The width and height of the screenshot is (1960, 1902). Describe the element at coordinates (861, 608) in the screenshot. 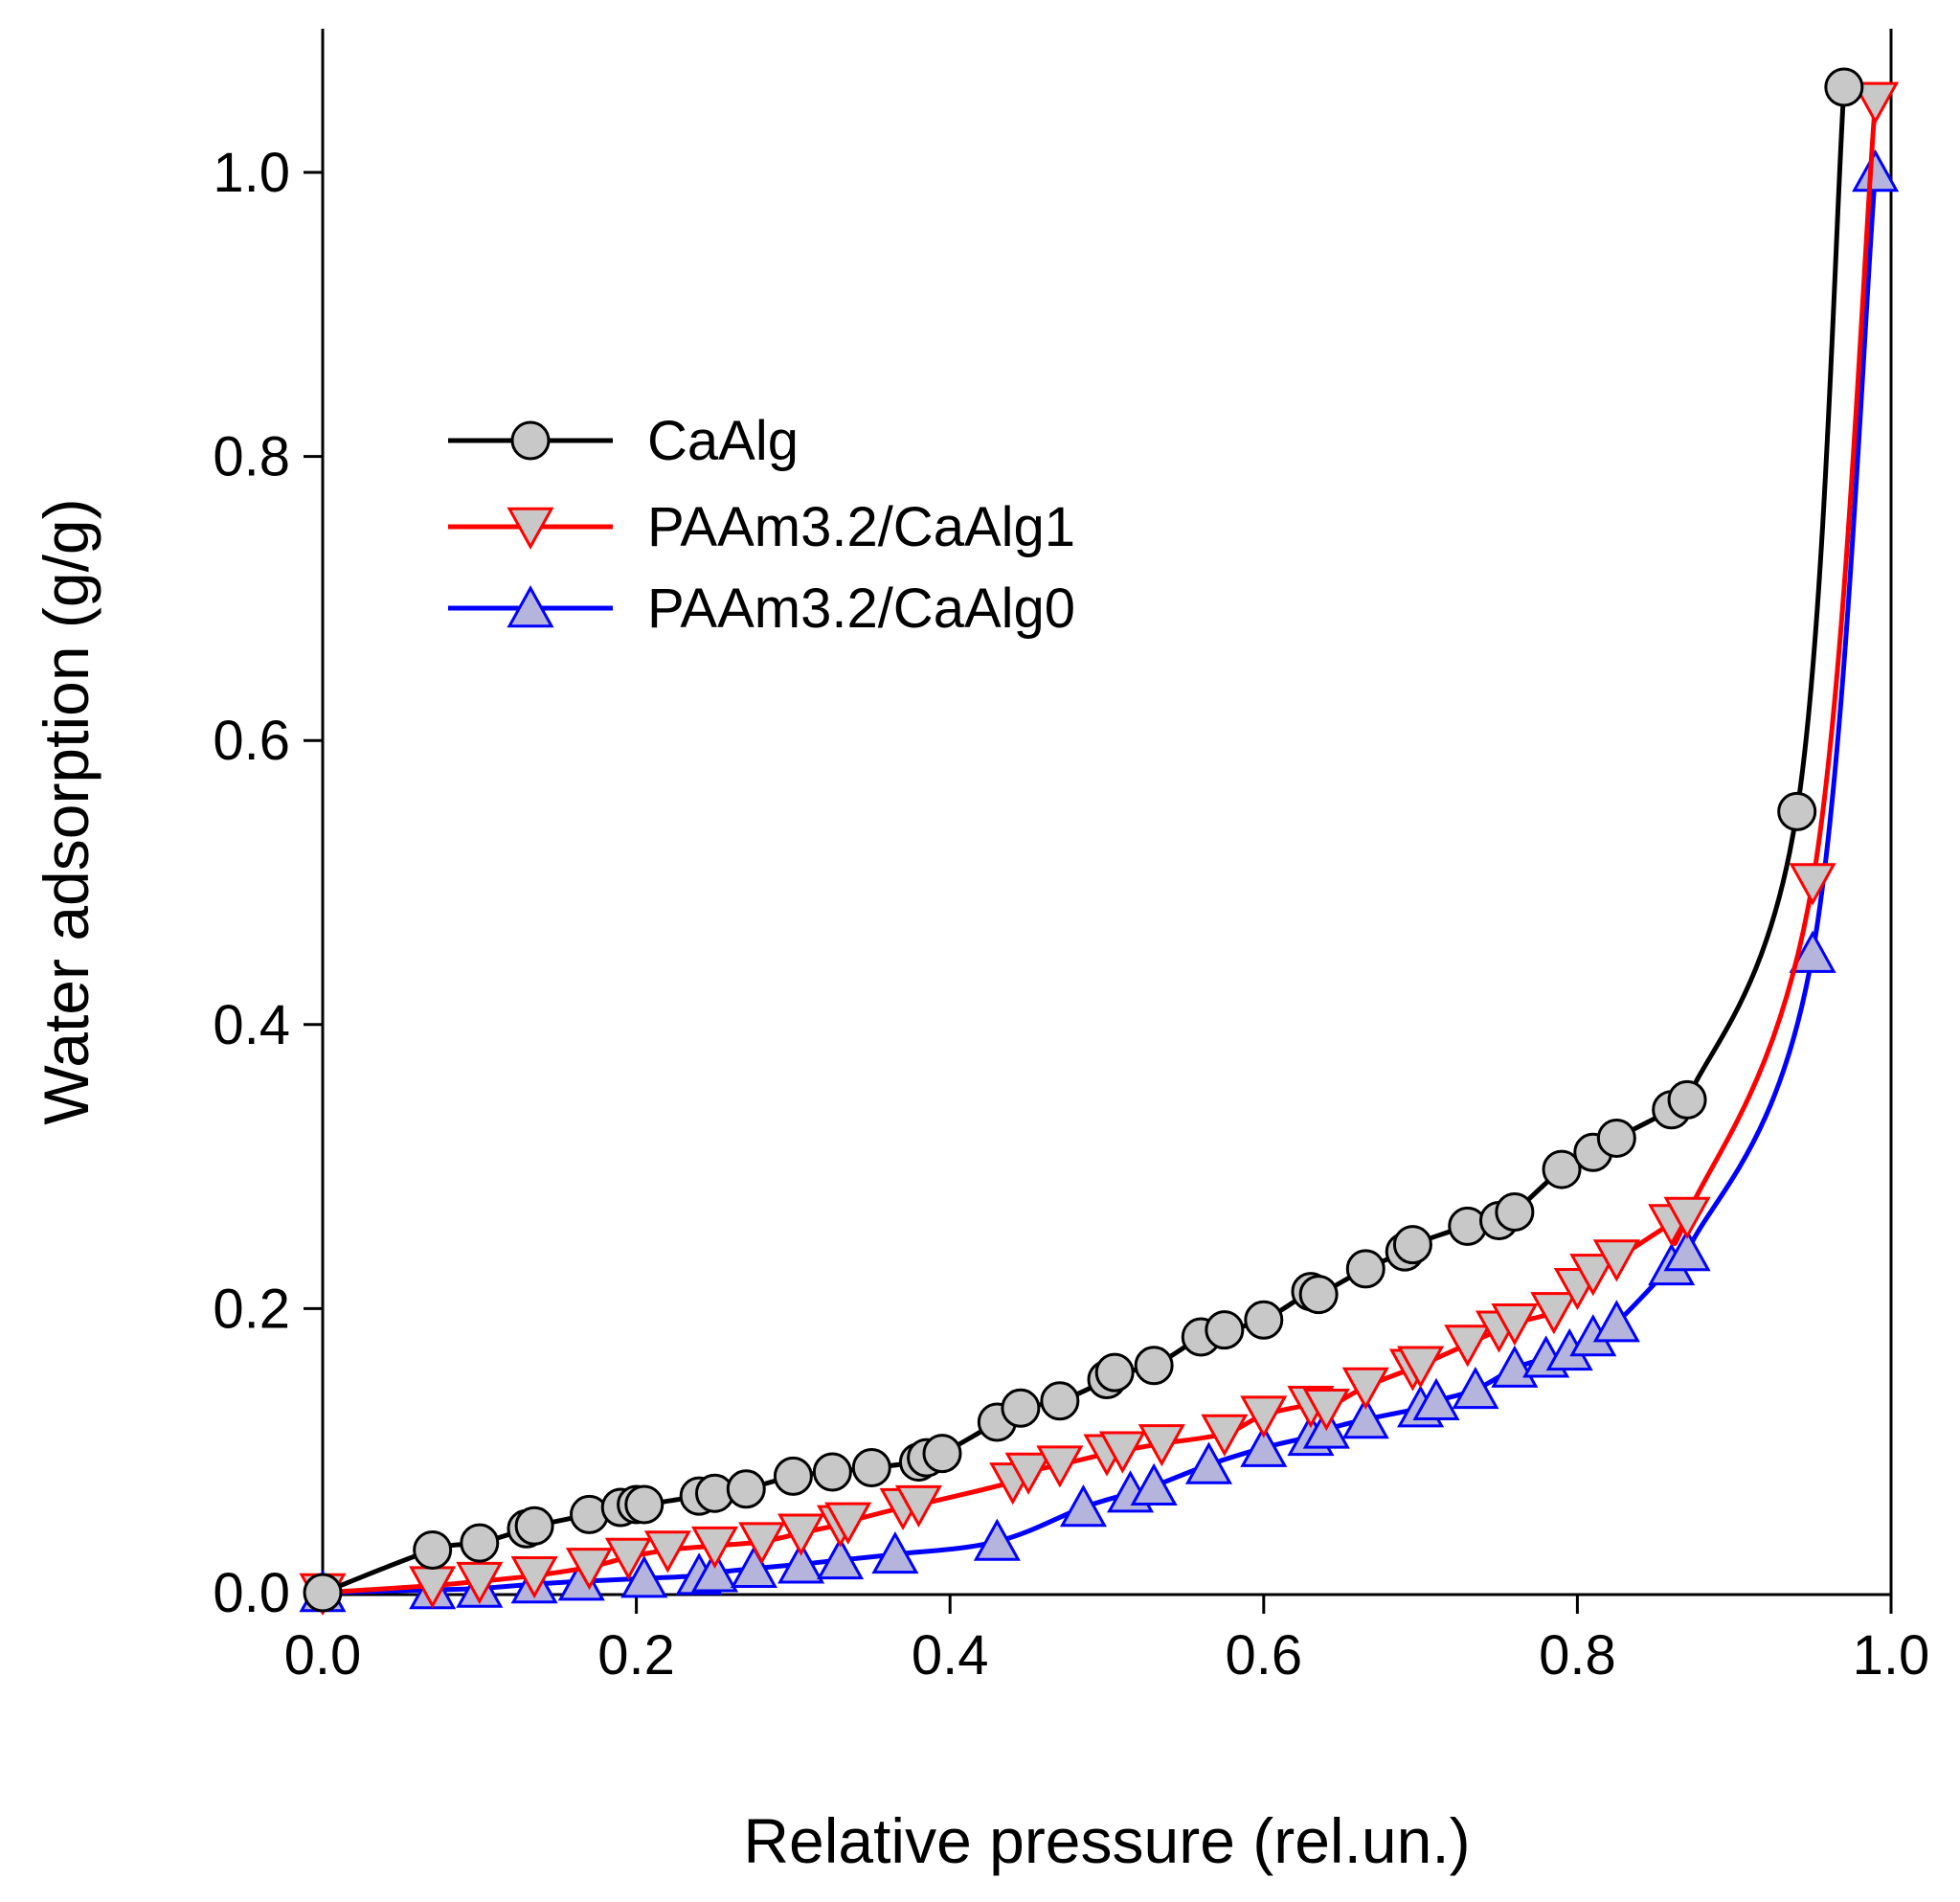

I see `legend-label: PAAm3.2/CaAlg0` at that location.